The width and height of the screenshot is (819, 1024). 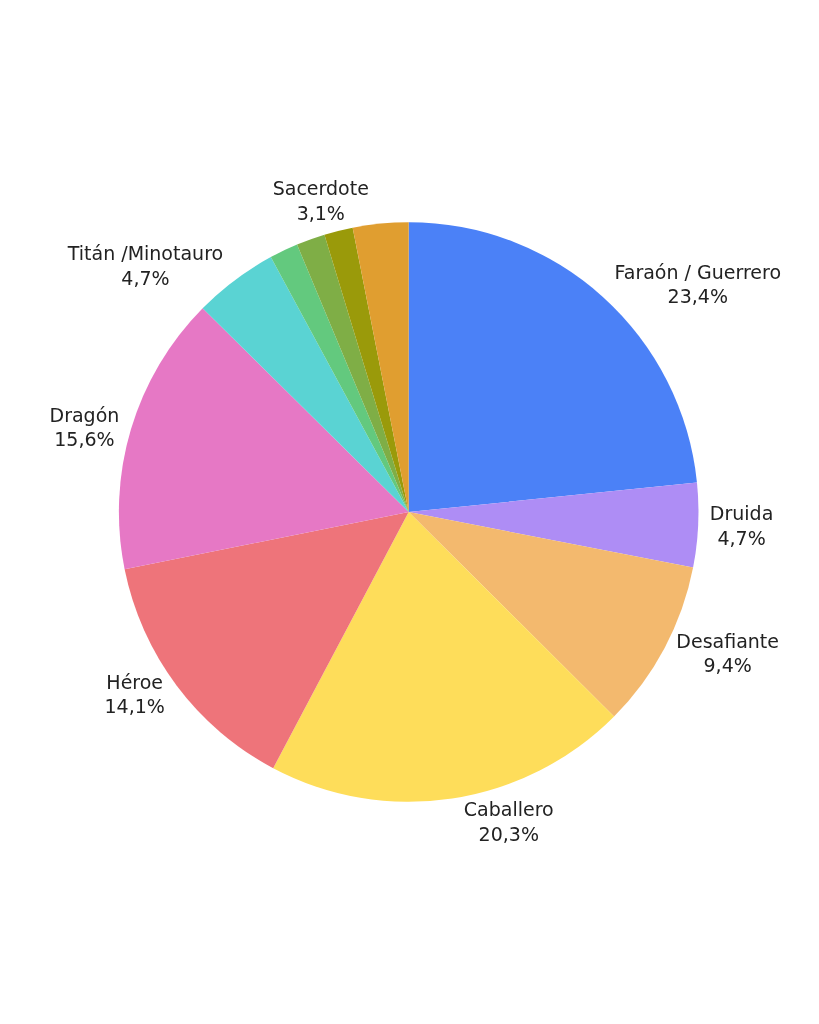 I want to click on data-label: 15,6%, so click(x=84, y=439).